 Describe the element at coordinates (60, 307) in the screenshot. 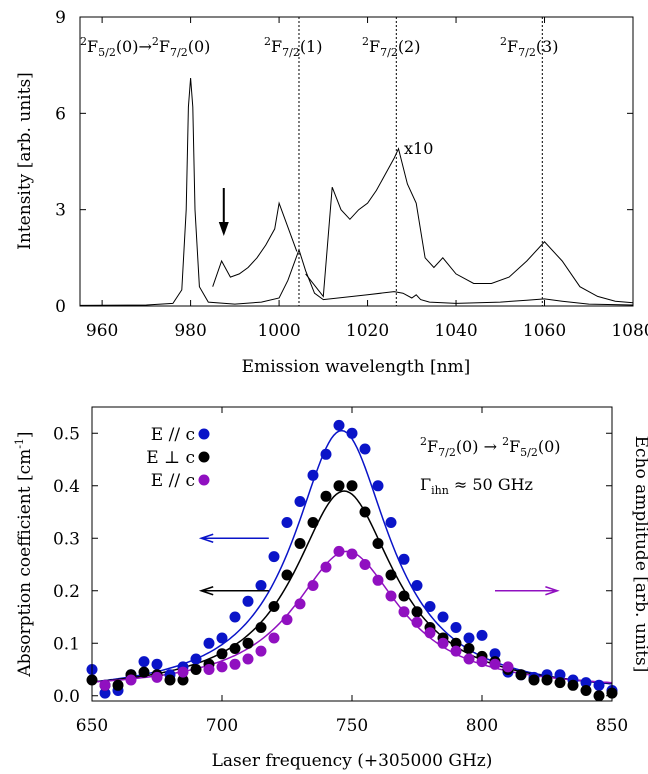

I see `y-tick-label: 0` at that location.